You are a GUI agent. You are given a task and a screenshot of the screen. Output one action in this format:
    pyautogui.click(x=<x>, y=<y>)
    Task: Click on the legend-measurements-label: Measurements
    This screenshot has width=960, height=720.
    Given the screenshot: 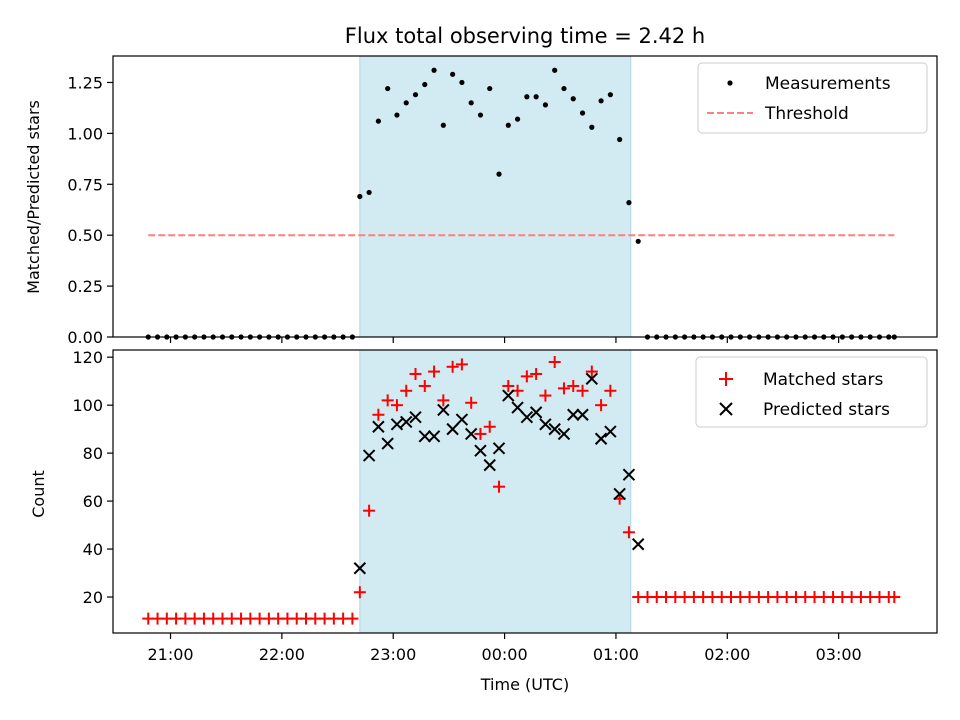 What is the action you would take?
    pyautogui.click(x=828, y=84)
    